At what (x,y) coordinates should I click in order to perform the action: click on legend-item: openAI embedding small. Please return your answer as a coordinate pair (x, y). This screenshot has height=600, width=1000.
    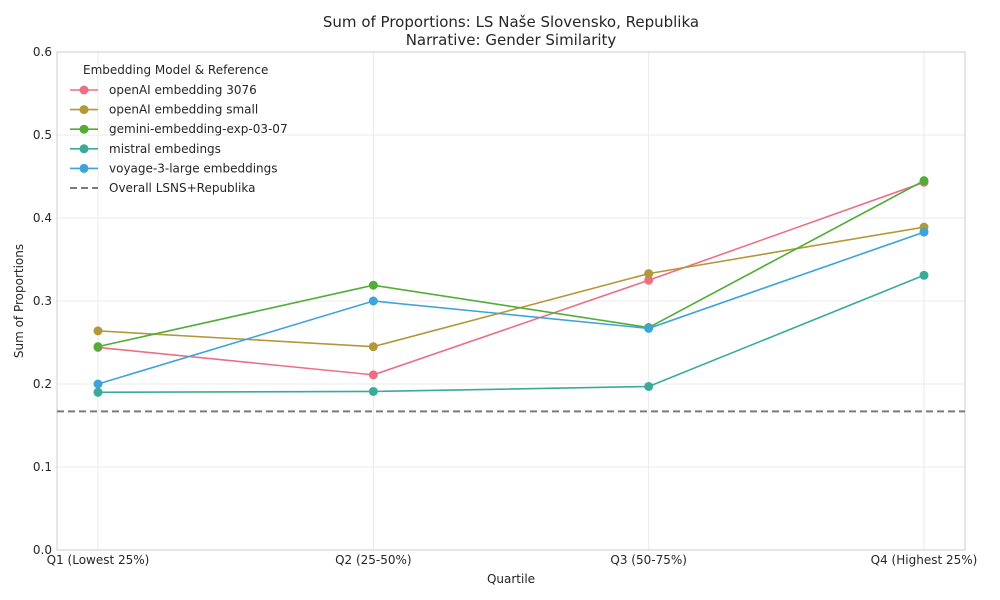
    Looking at the image, I should click on (164, 110).